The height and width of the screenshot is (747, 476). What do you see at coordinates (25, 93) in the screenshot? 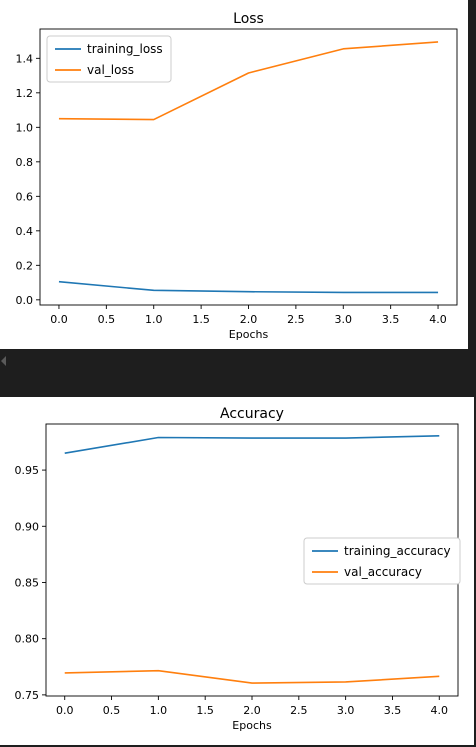
I see `y-tick-label: 1.2` at bounding box center [25, 93].